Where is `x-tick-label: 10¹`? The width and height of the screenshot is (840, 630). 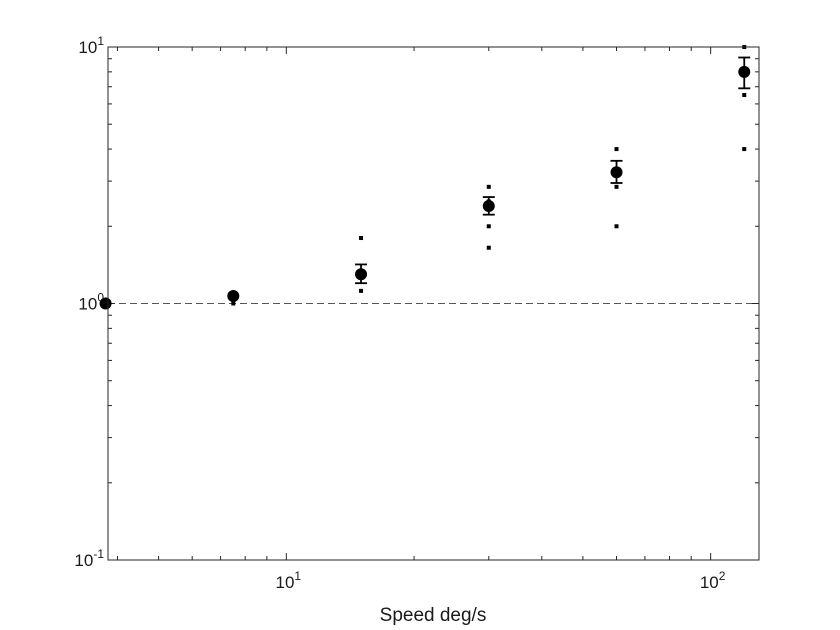 x-tick-label: 10¹ is located at coordinates (289, 580).